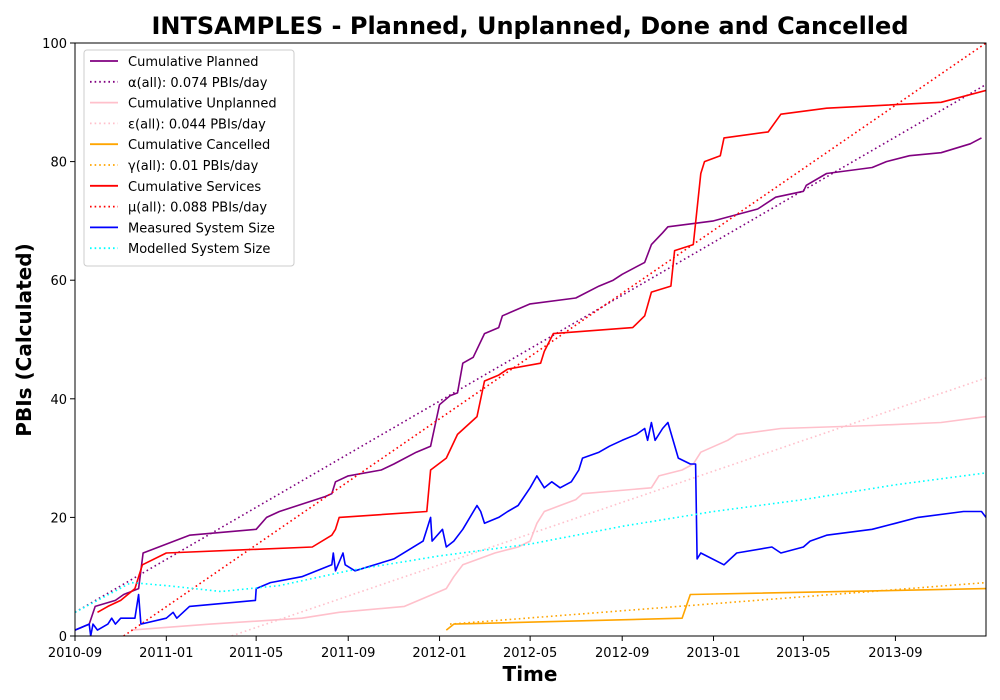 The height and width of the screenshot is (700, 1000). Describe the element at coordinates (895, 653) in the screenshot. I see `x-tick-label: 2013-09` at that location.